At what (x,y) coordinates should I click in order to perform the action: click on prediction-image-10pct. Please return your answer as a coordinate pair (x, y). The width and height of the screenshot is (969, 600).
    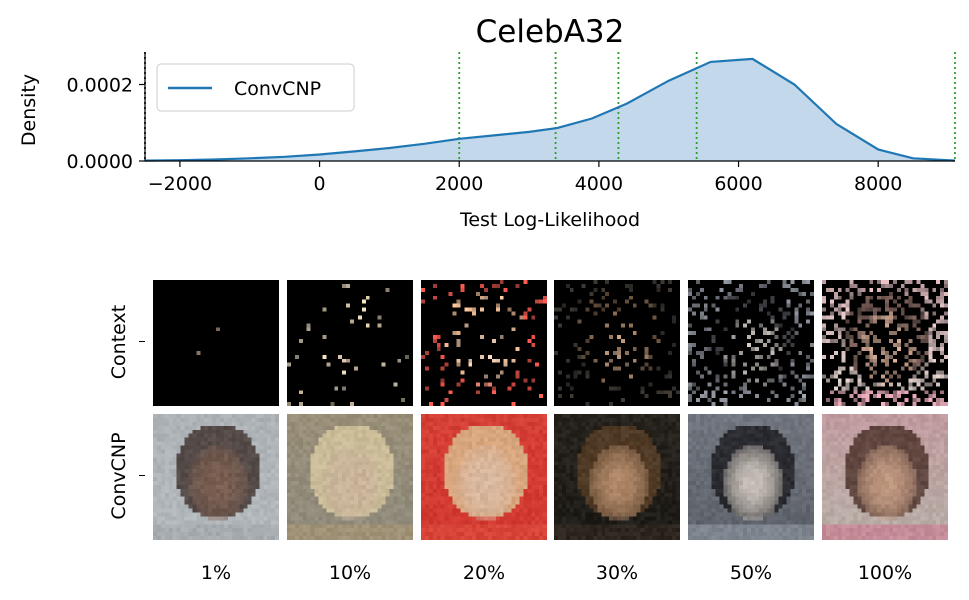
    Looking at the image, I should click on (350, 477).